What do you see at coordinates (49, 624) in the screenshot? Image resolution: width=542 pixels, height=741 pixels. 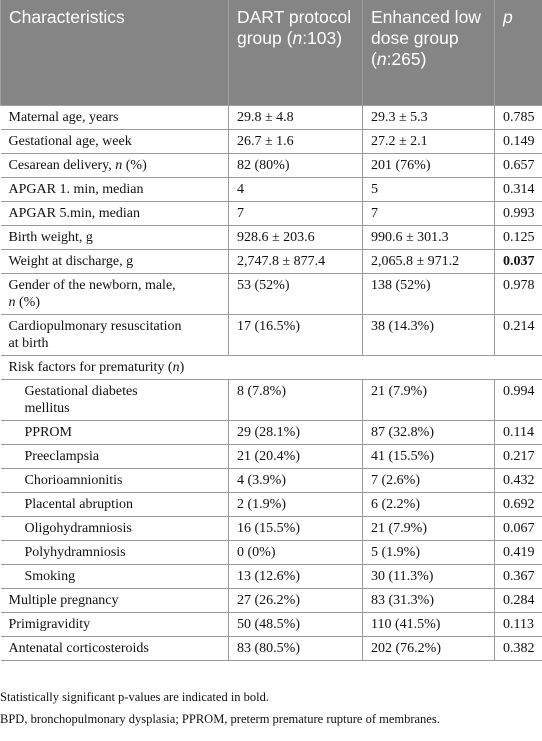 I see `text-run: Primigravidity` at bounding box center [49, 624].